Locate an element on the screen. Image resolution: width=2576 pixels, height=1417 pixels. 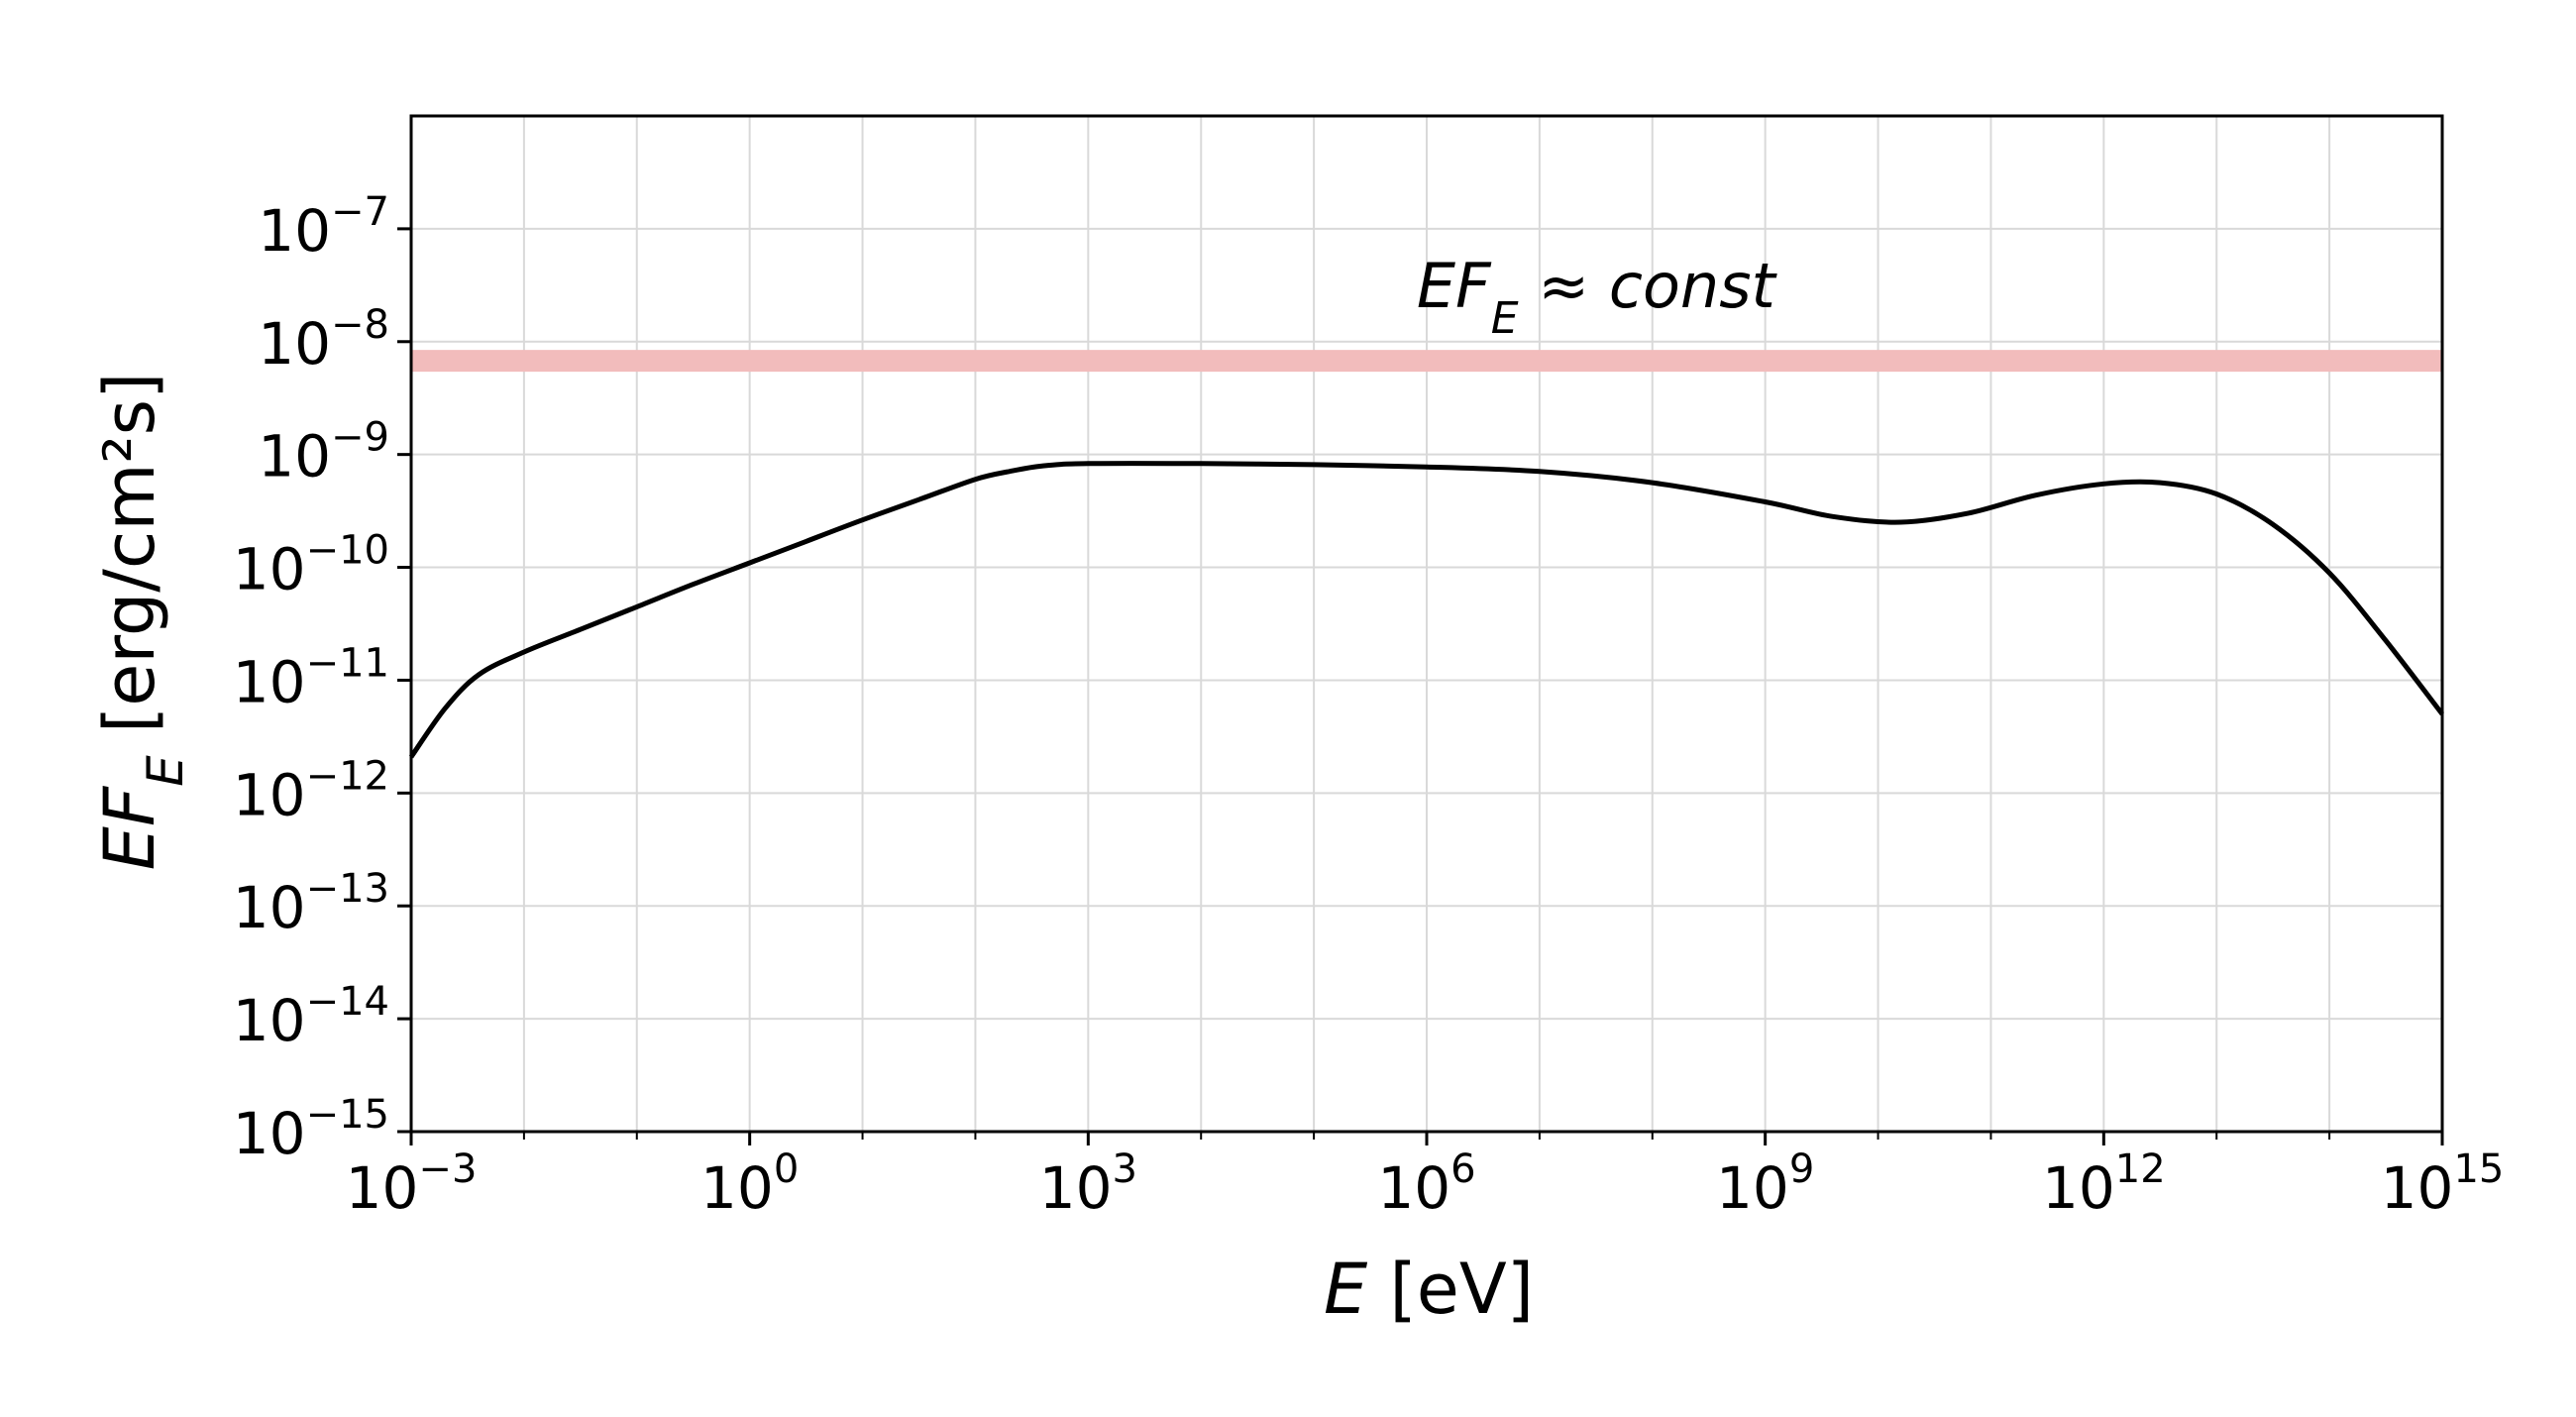
x-tick-label-exp: 3 is located at coordinates (1125, 1169).